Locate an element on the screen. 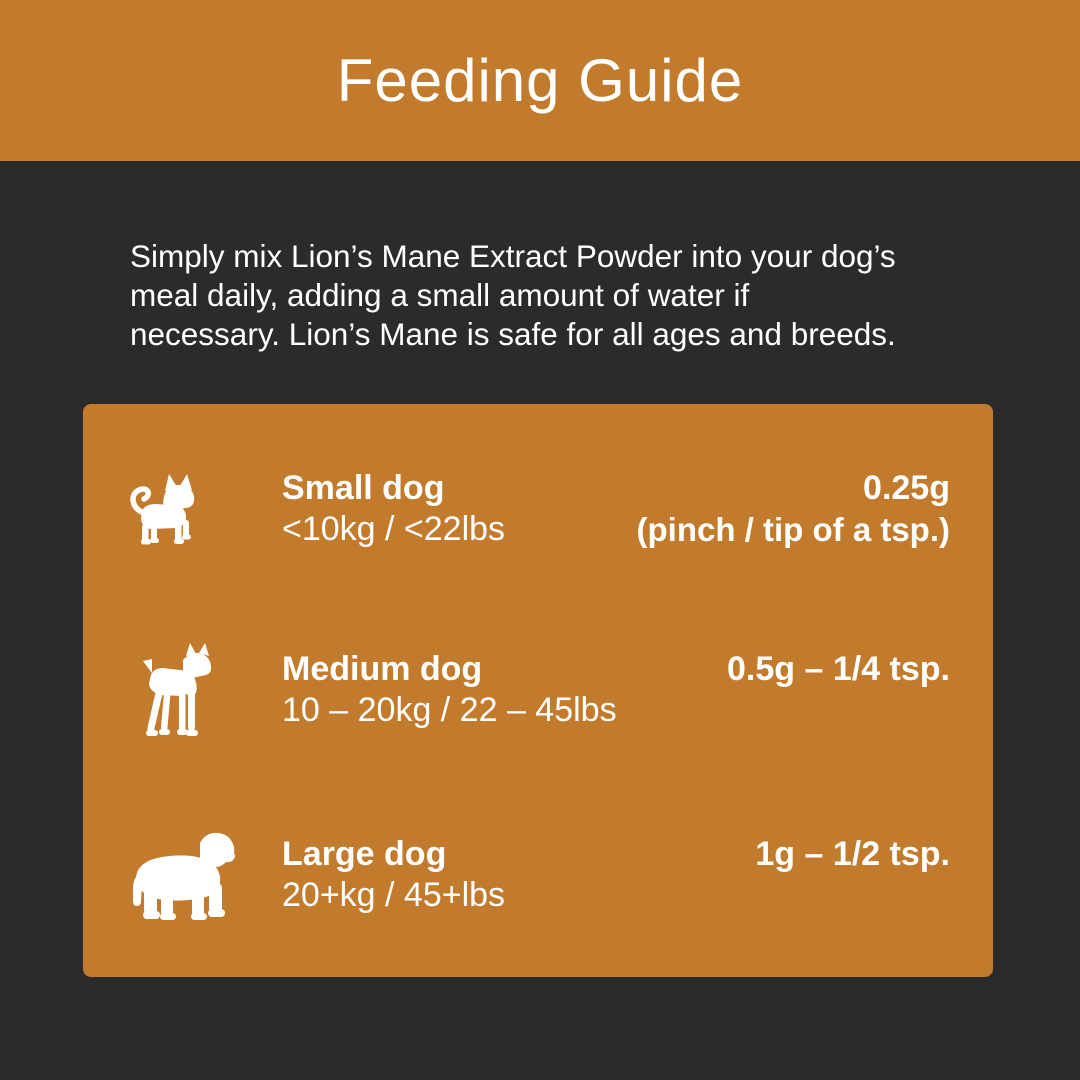 The height and width of the screenshot is (1080, 1080). dose-info: 0.25g (pinch / tip of a tsp.) is located at coordinates (793, 509).